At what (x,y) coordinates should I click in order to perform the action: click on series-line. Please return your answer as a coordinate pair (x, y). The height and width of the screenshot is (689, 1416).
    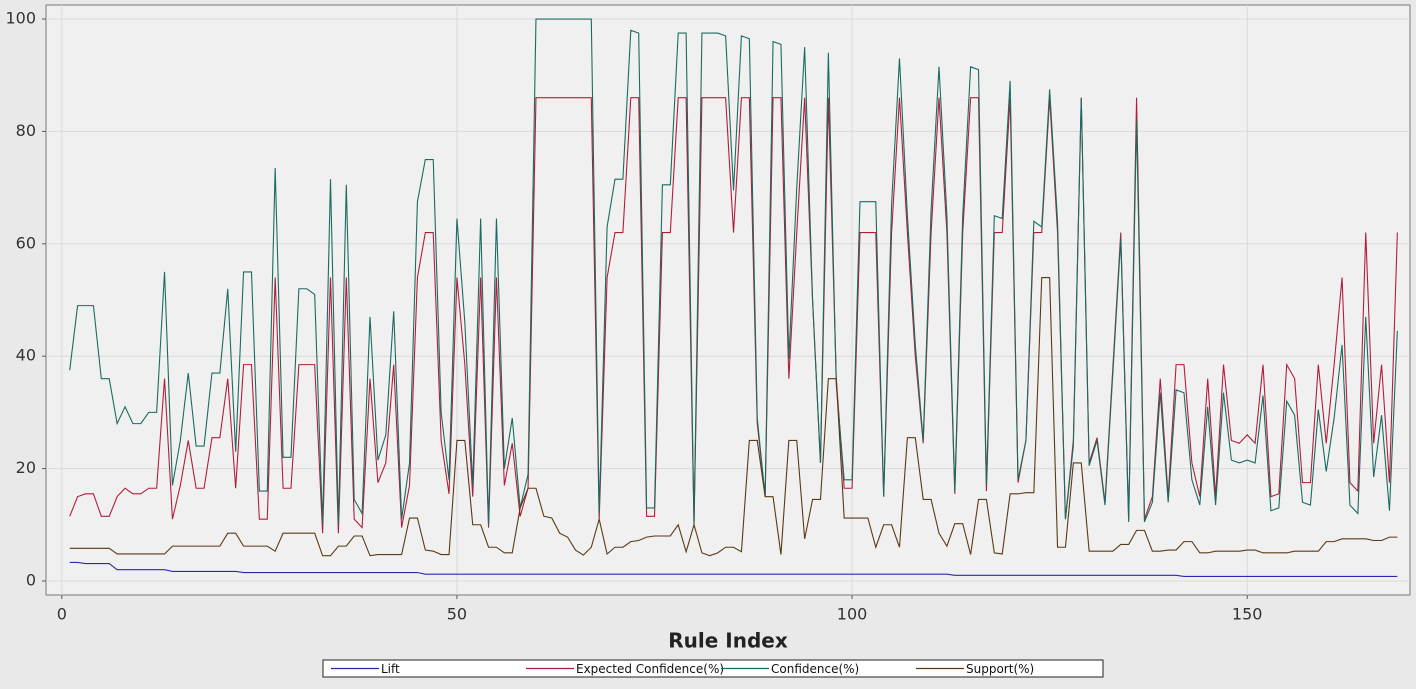
    Looking at the image, I should click on (733, 569).